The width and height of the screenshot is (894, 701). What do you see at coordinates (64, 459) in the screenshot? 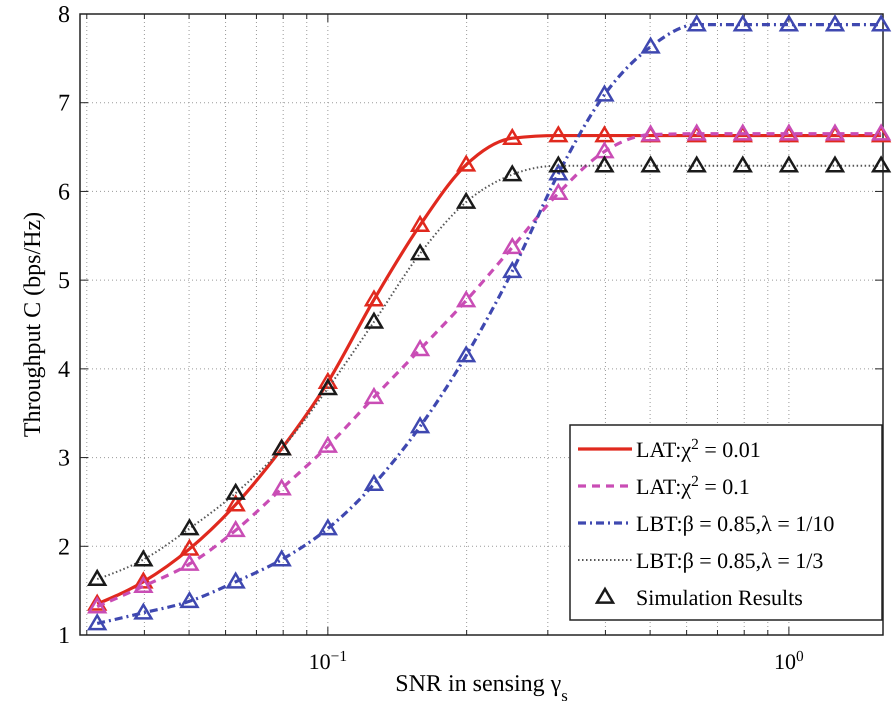
I see `y-tick-label: 3` at bounding box center [64, 459].